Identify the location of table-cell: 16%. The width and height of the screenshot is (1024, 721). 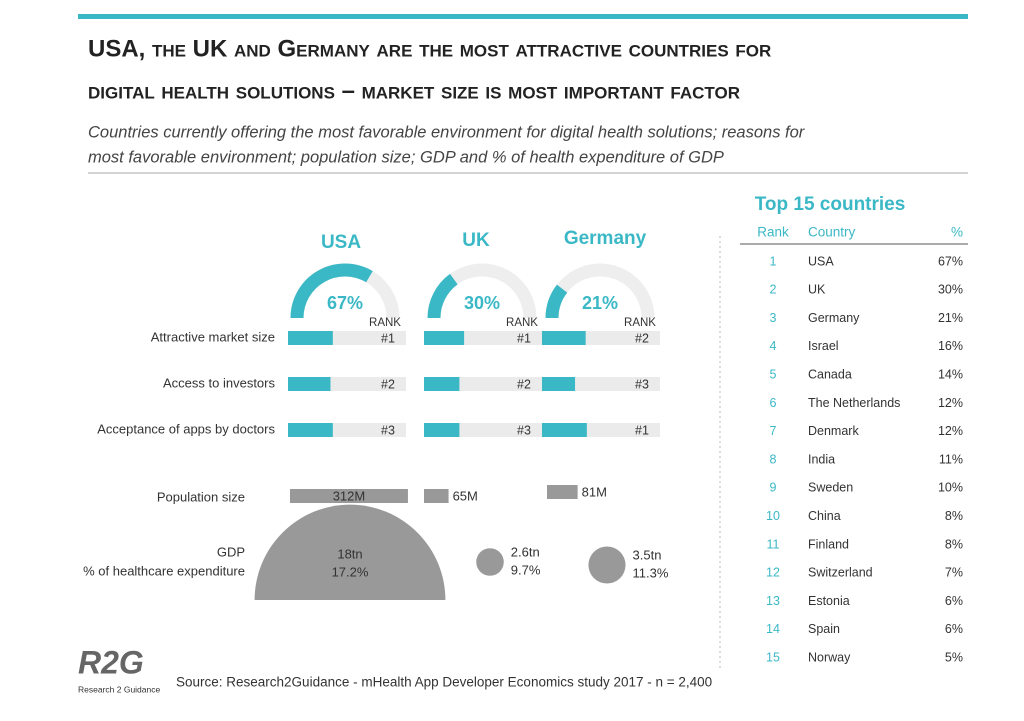
(950, 346).